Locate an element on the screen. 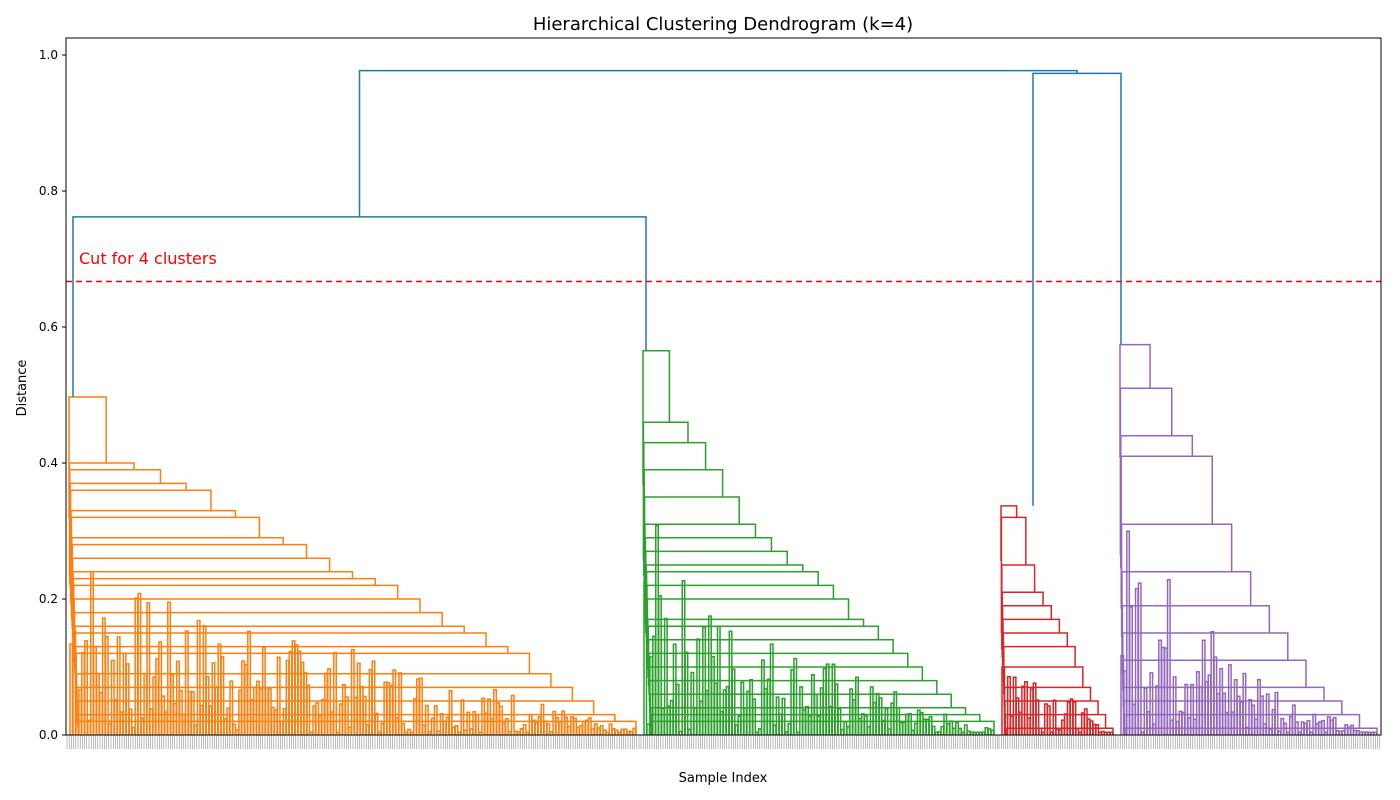 Image resolution: width=1400 pixels, height=800 pixels. chart-title: Hierarchical Clustering Dendrogram (k=4) is located at coordinates (723, 24).